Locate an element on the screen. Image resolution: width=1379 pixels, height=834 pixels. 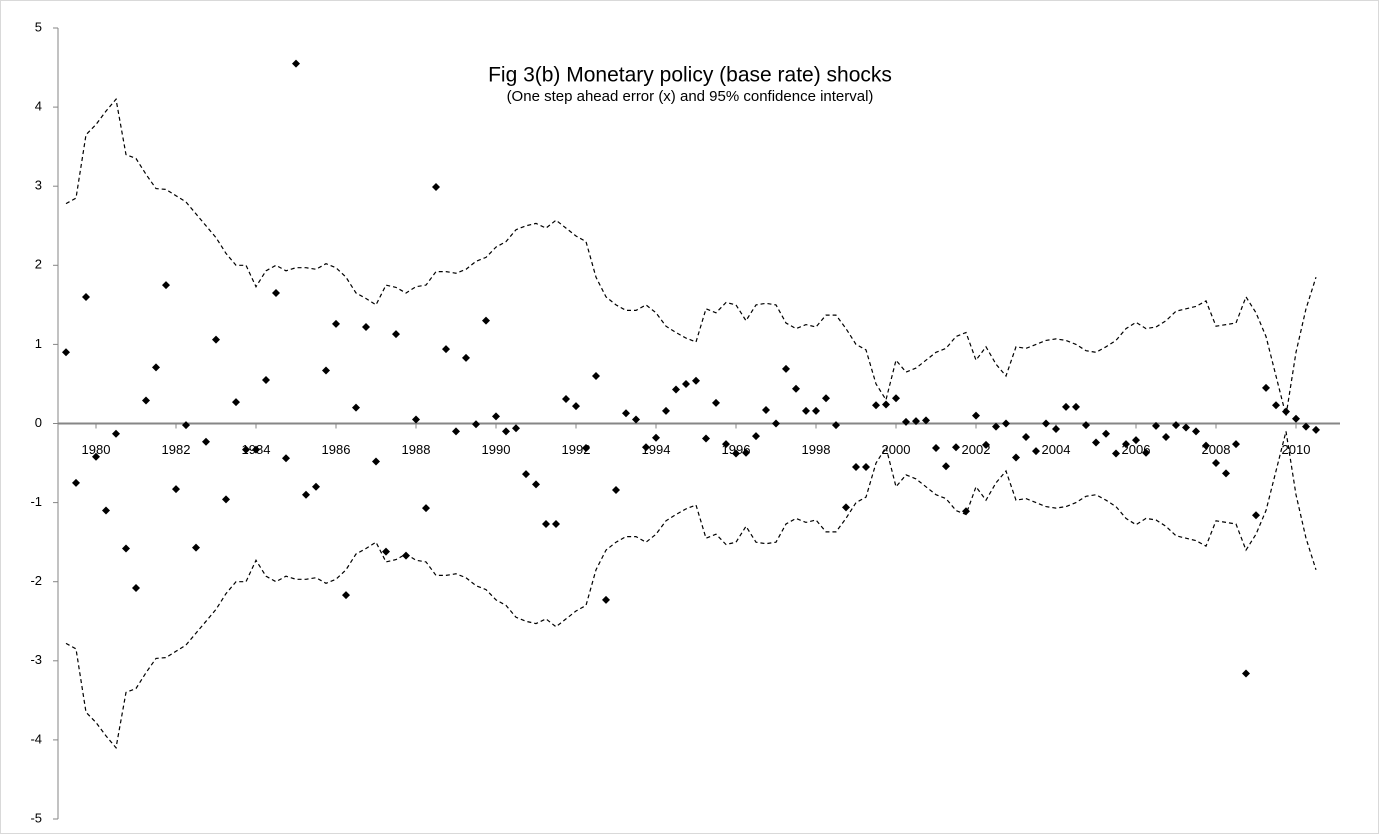
x-tick-label: 1998 is located at coordinates (816, 449).